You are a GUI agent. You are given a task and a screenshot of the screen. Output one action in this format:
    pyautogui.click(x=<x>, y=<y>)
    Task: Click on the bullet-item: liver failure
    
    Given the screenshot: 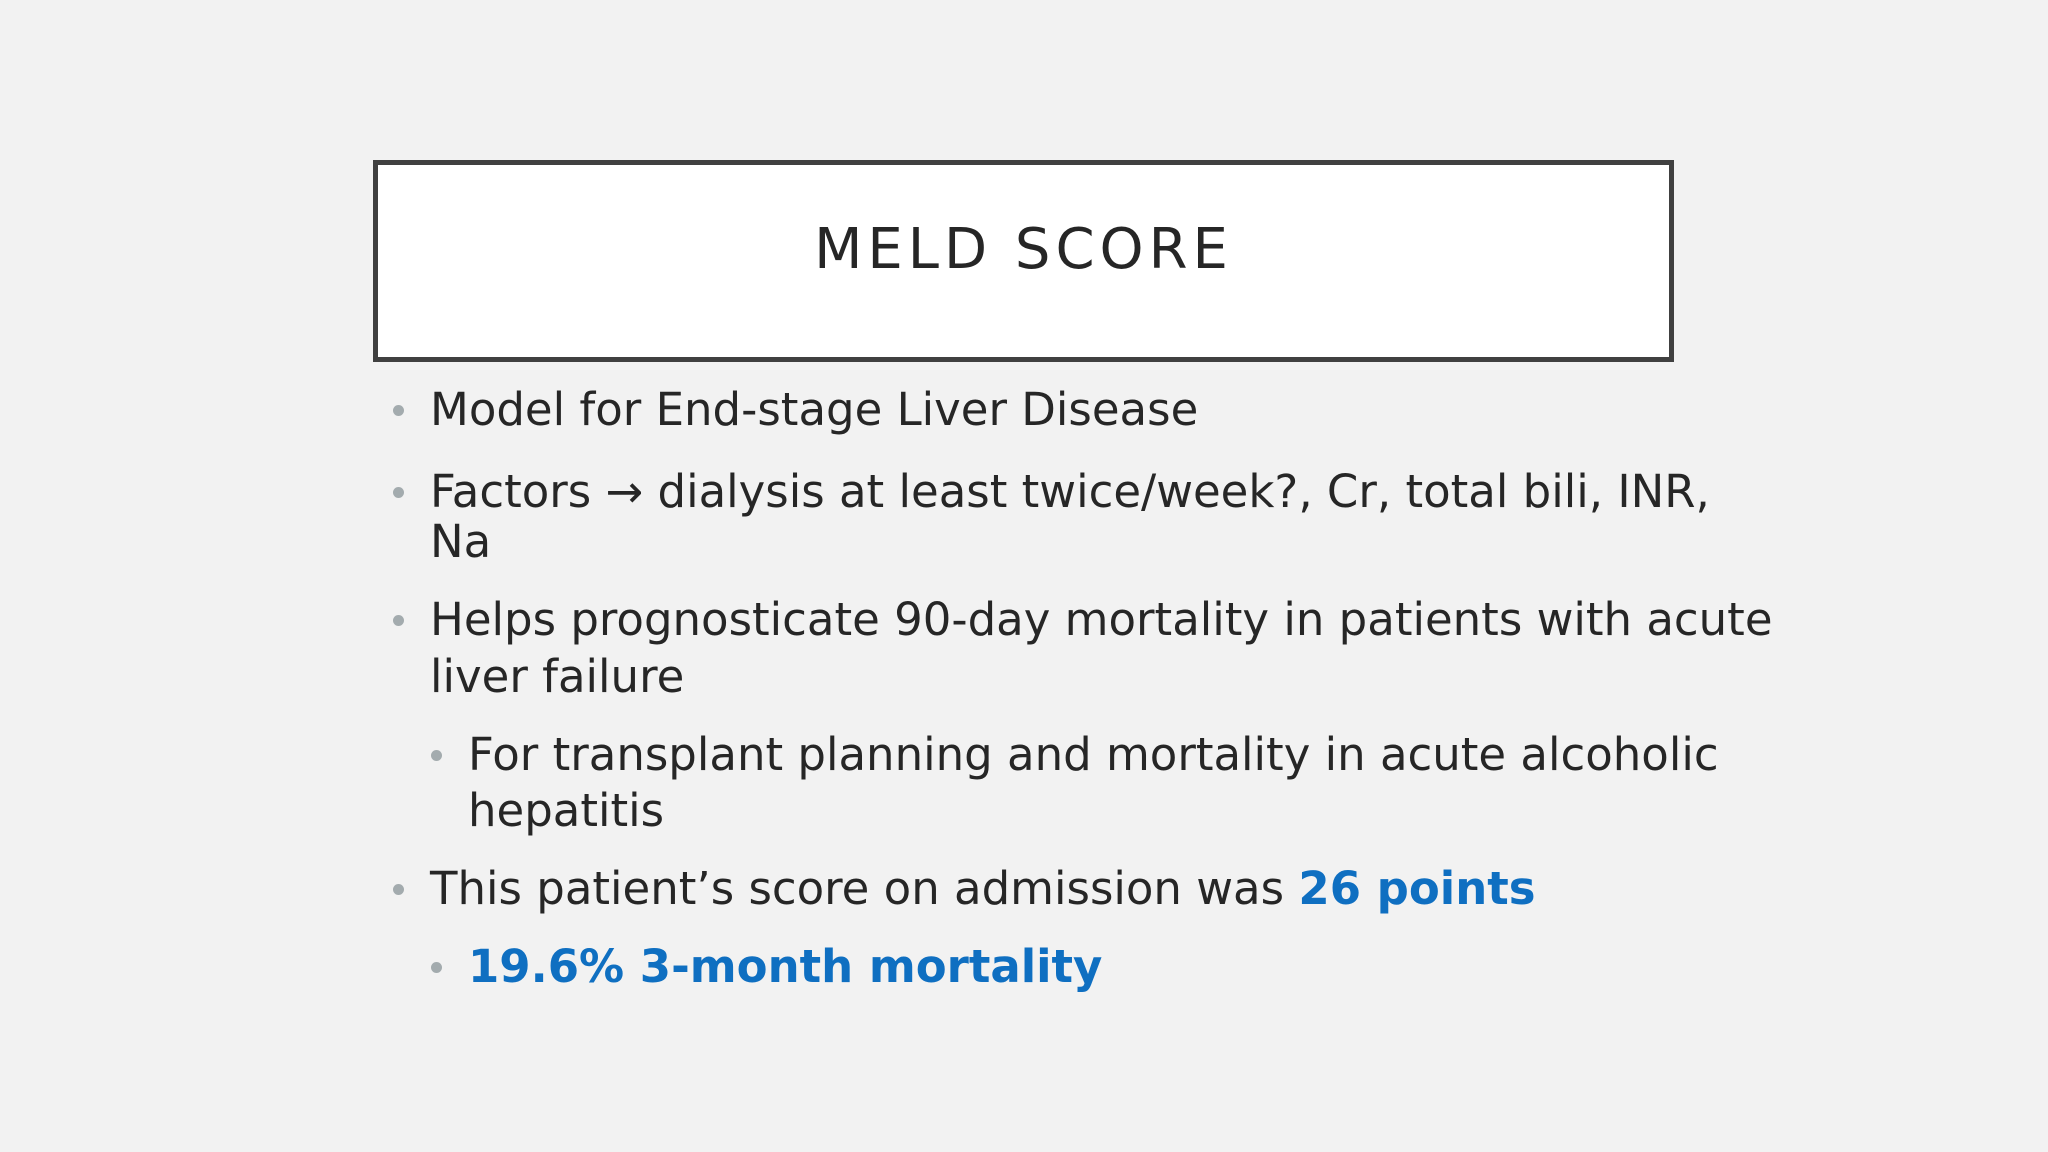 What is the action you would take?
    pyautogui.click(x=557, y=676)
    